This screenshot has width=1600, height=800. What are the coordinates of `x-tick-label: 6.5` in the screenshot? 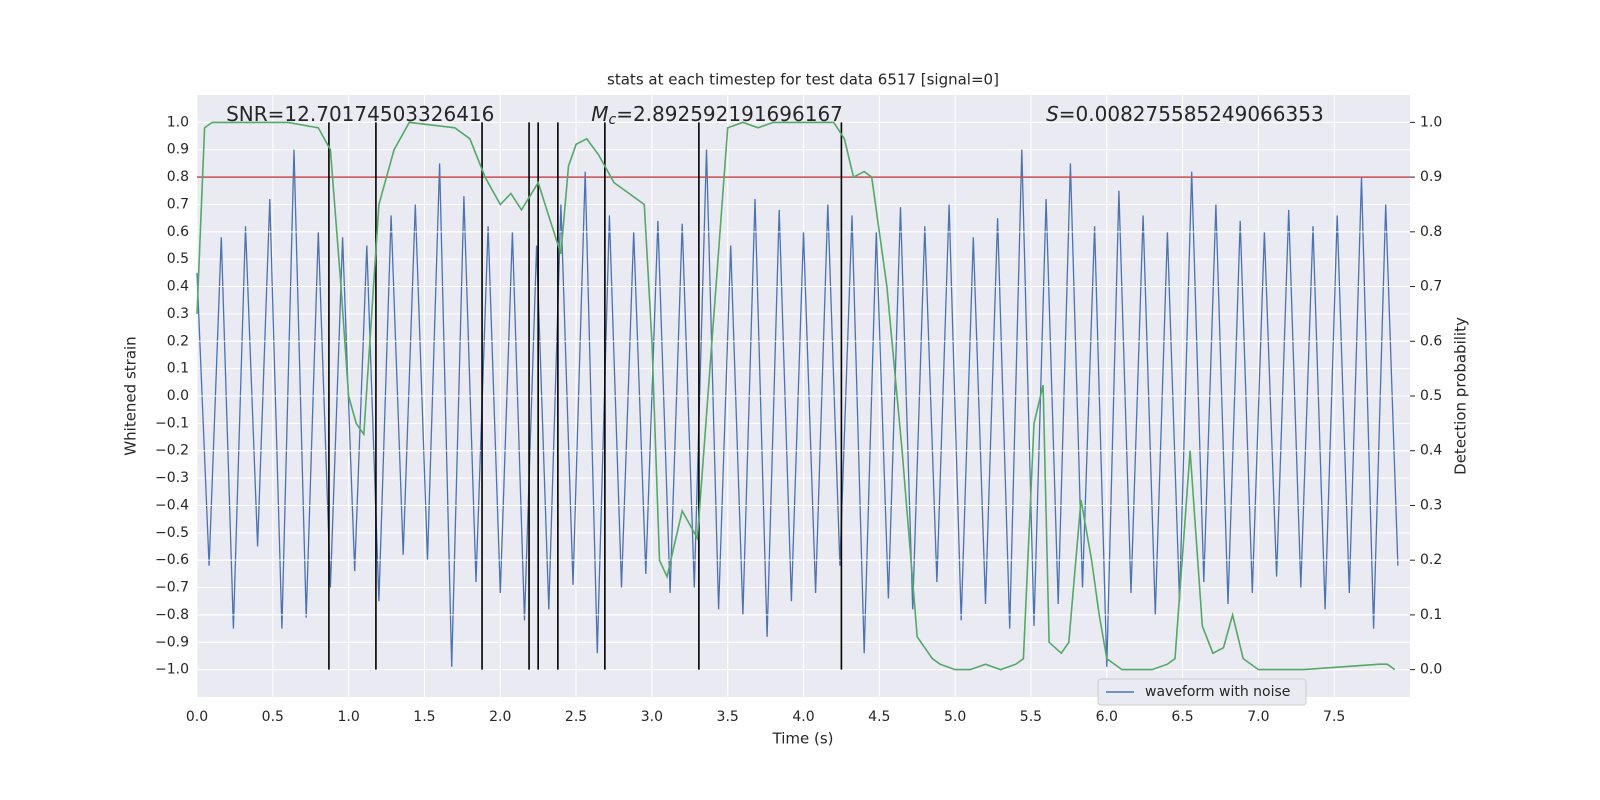 It's located at (1182, 717).